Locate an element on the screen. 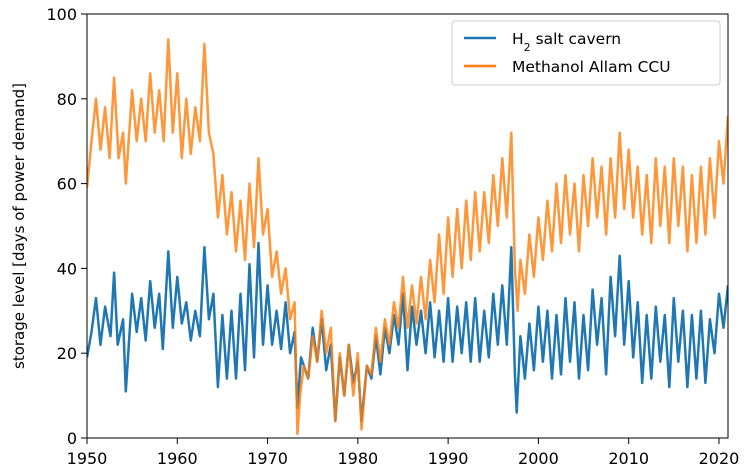 The height and width of the screenshot is (470, 745). x-tick-label: 2020 is located at coordinates (719, 458).